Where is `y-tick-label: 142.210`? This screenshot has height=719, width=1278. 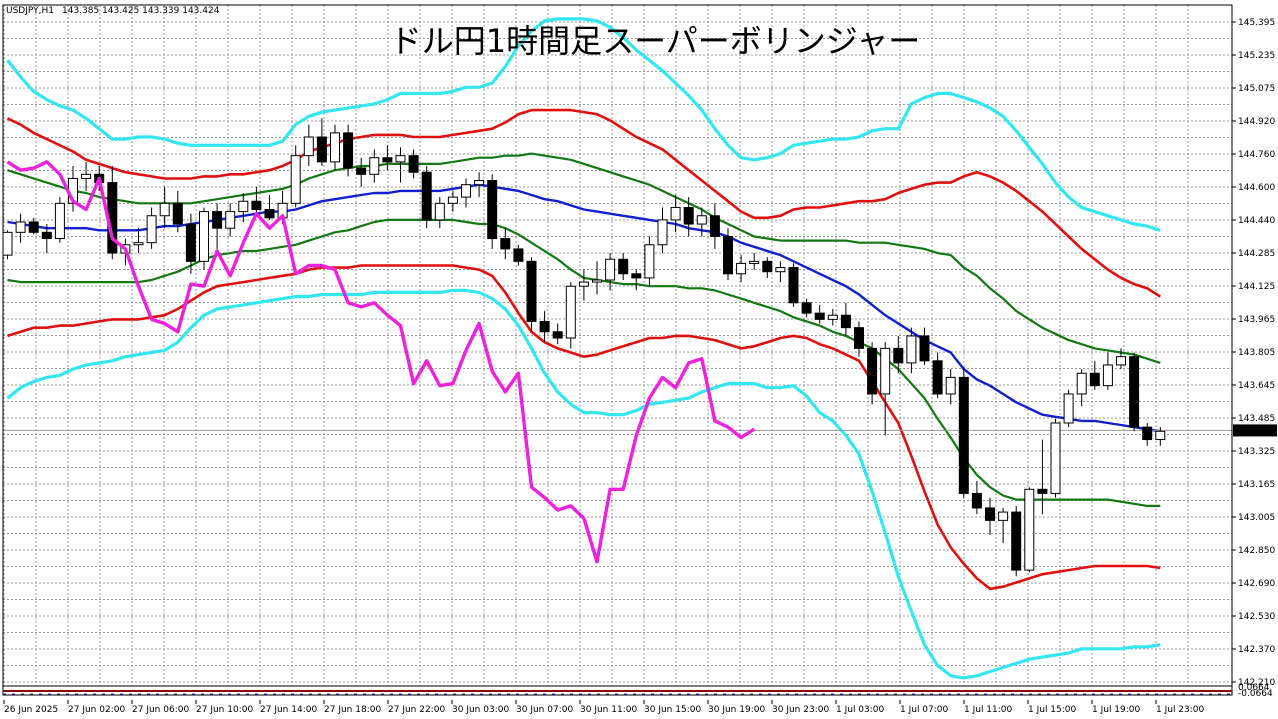
y-tick-label: 142.210 is located at coordinates (1256, 683).